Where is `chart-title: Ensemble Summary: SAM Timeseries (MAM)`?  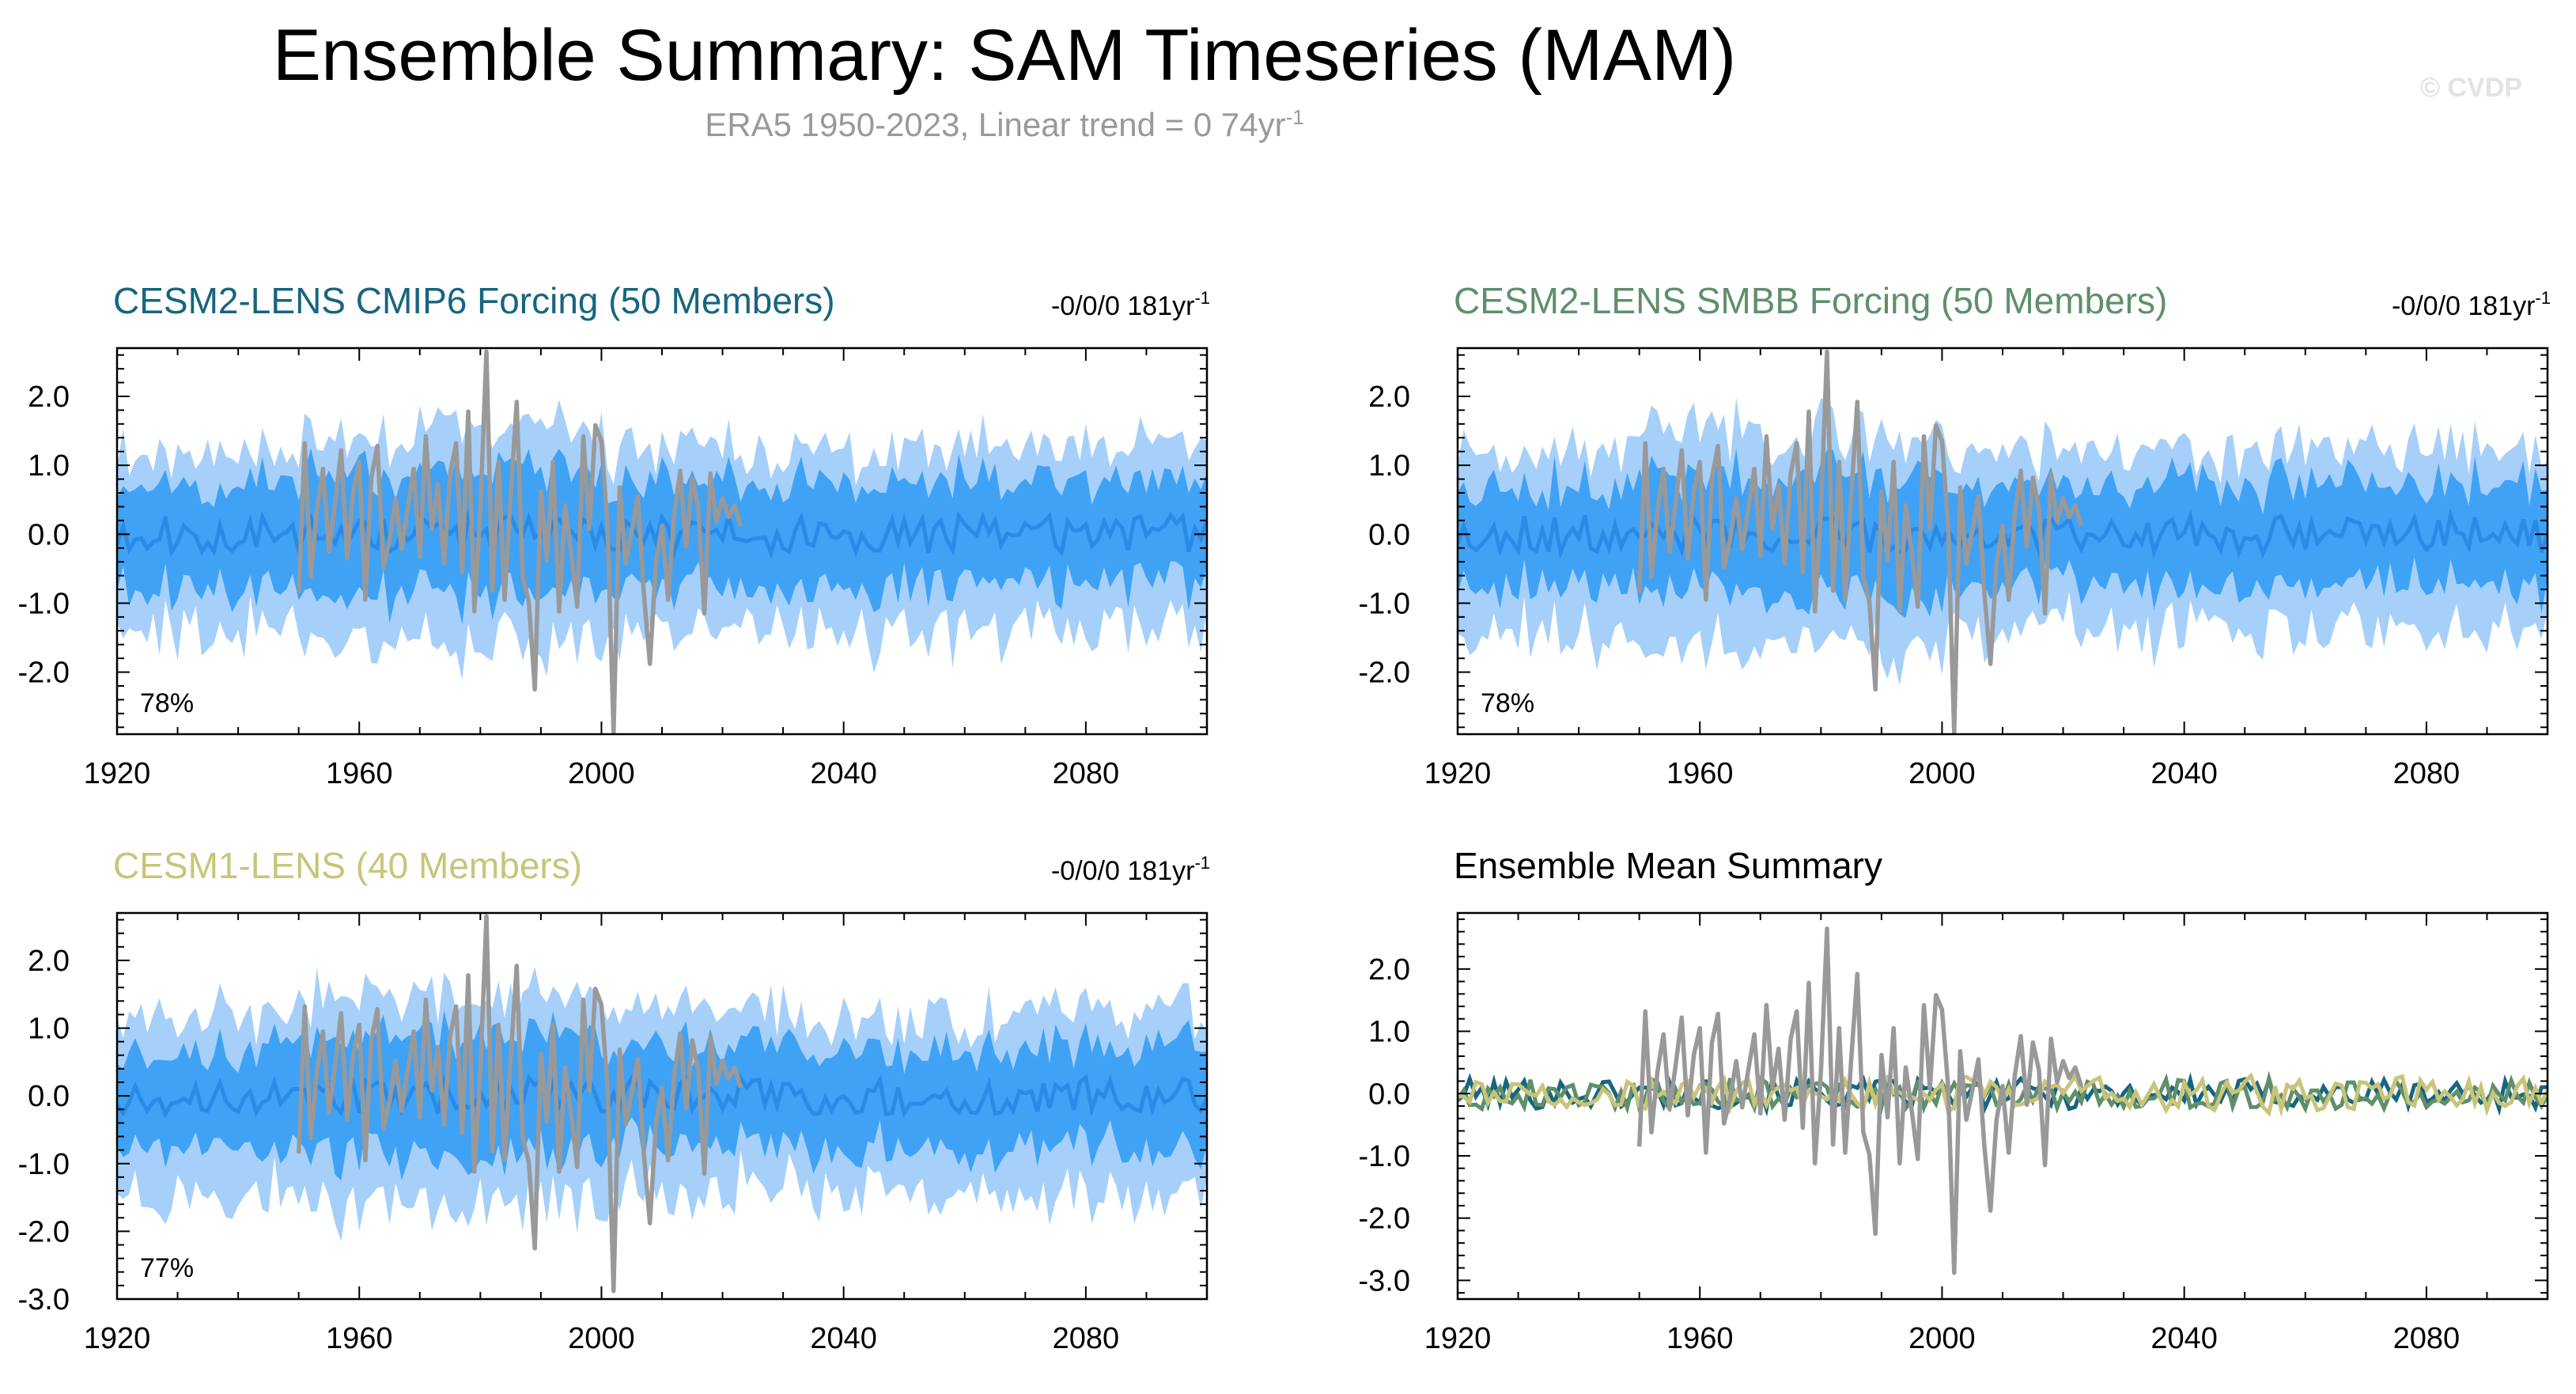
chart-title: Ensemble Summary: SAM Timeseries (MAM) is located at coordinates (1005, 55).